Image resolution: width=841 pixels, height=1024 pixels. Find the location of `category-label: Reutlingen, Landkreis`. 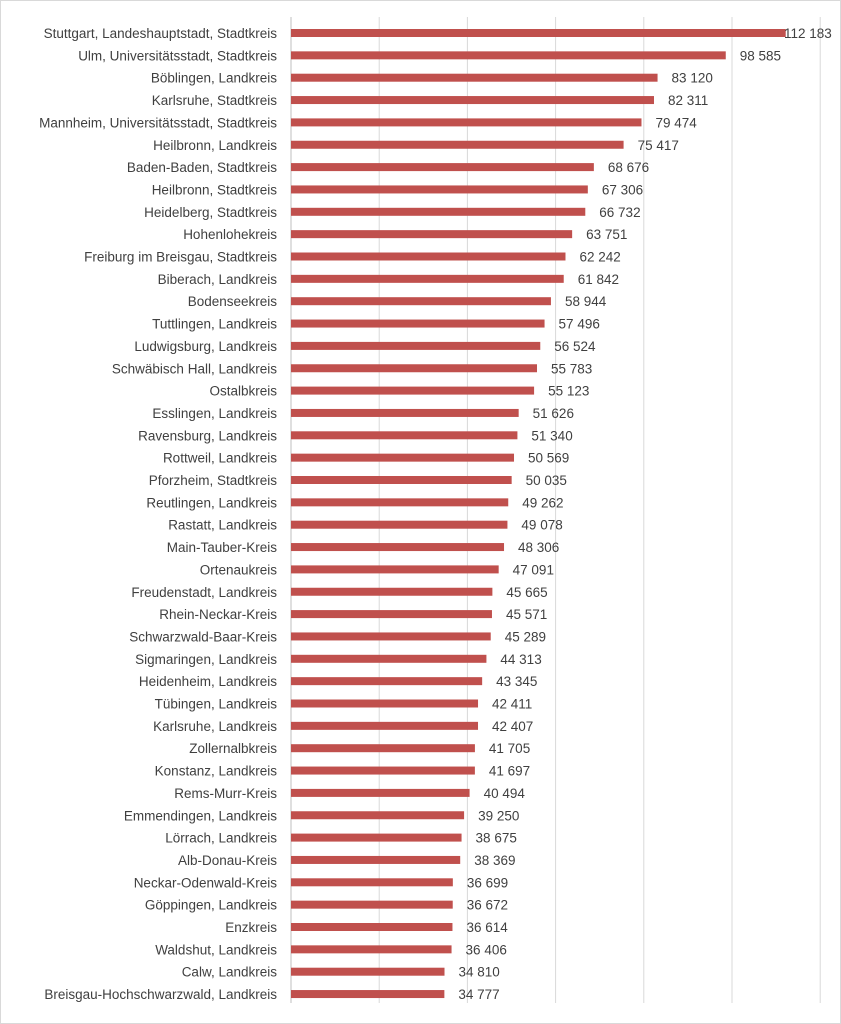

category-label: Reutlingen, Landkreis is located at coordinates (211, 502).